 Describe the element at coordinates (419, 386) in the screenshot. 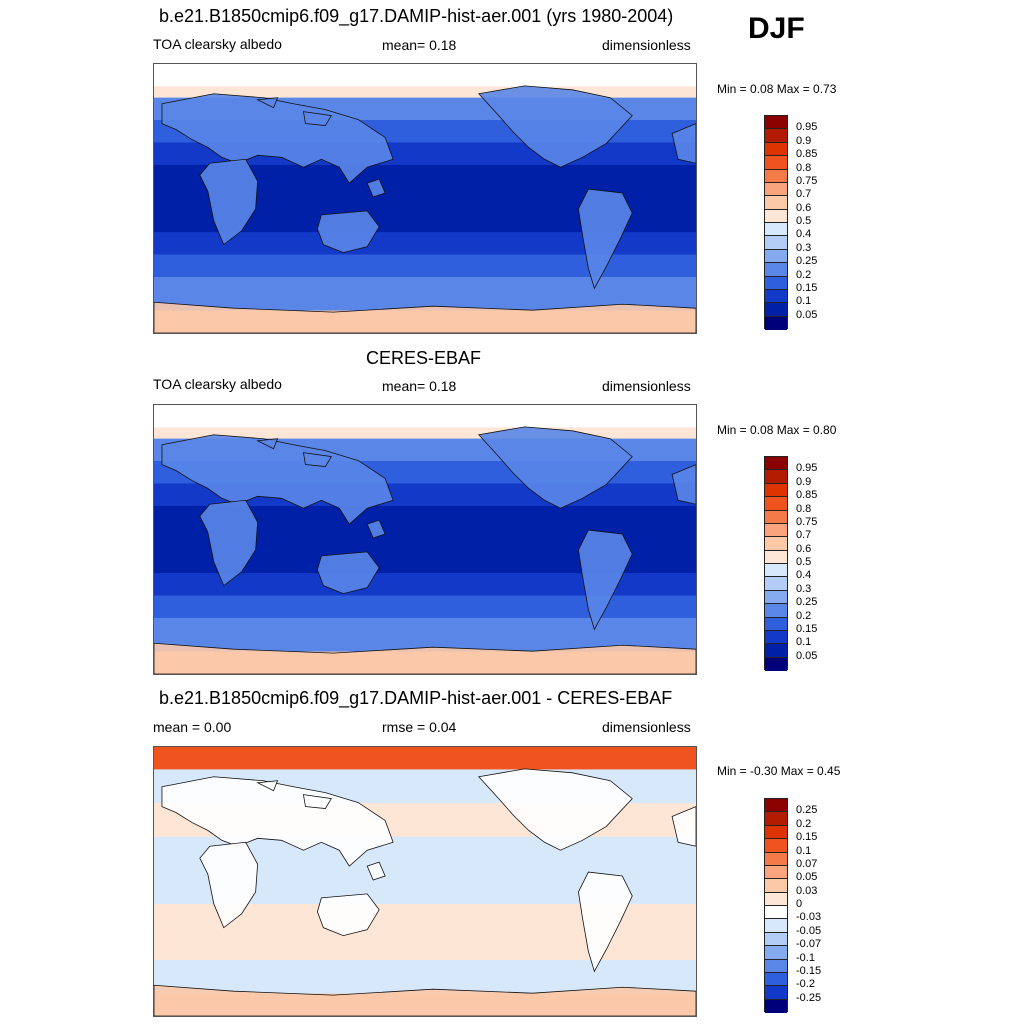

I see `mean-label: mean= 0.18` at that location.